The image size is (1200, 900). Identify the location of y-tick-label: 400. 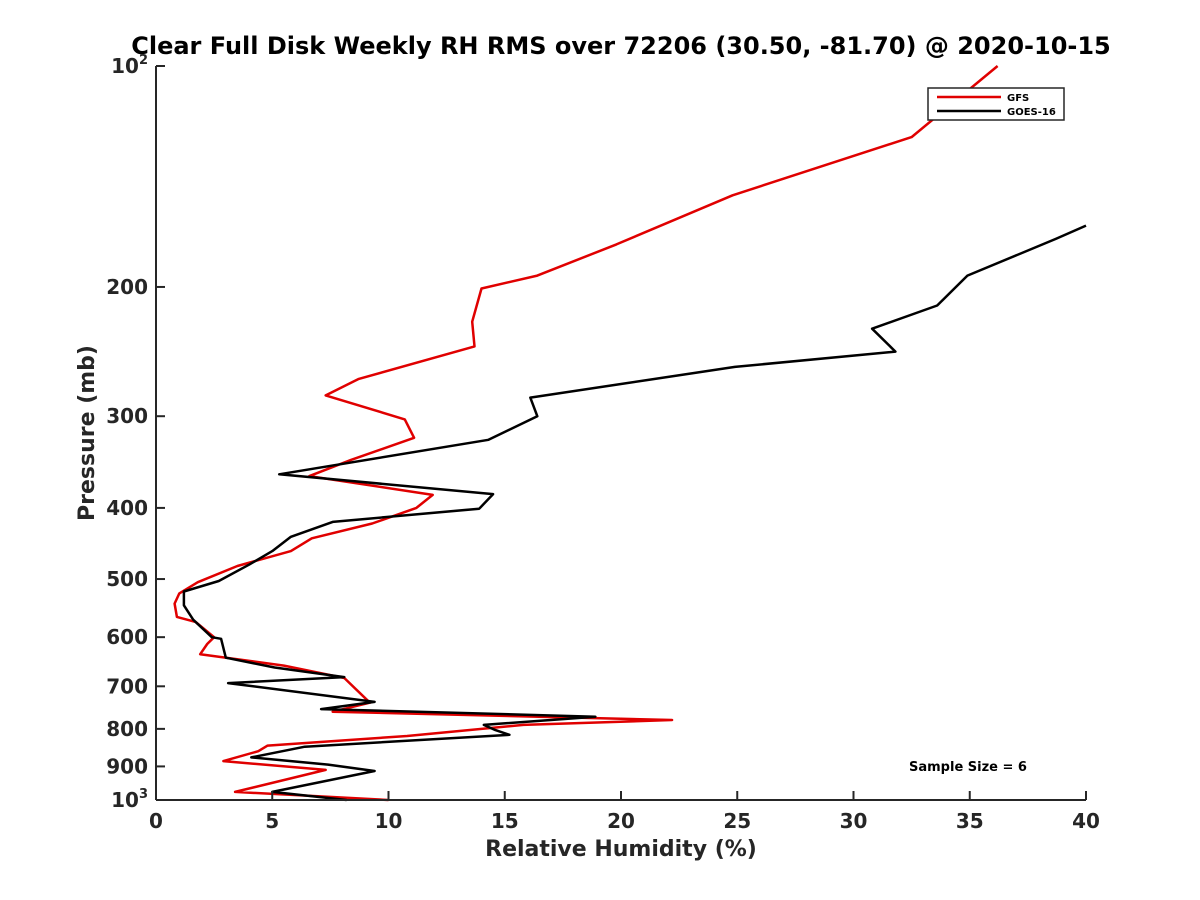
(127, 508).